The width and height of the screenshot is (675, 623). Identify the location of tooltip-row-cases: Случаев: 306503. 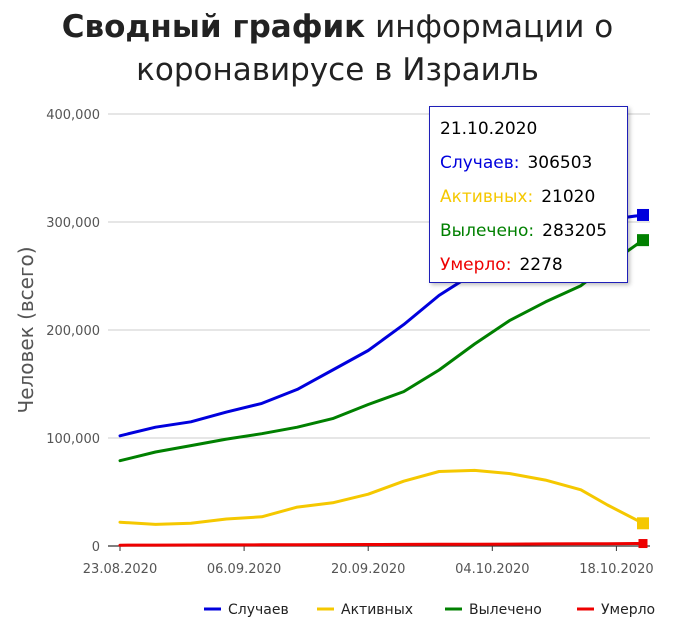
(516, 163).